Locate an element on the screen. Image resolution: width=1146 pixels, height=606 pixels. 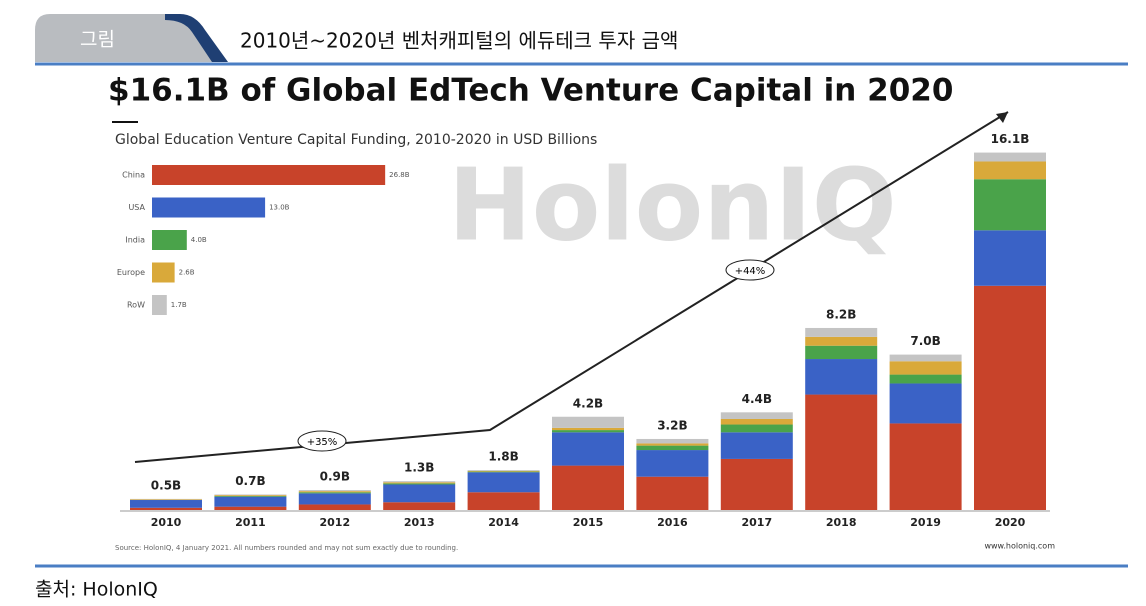
x-tick-label: 2016 is located at coordinates (672, 522).